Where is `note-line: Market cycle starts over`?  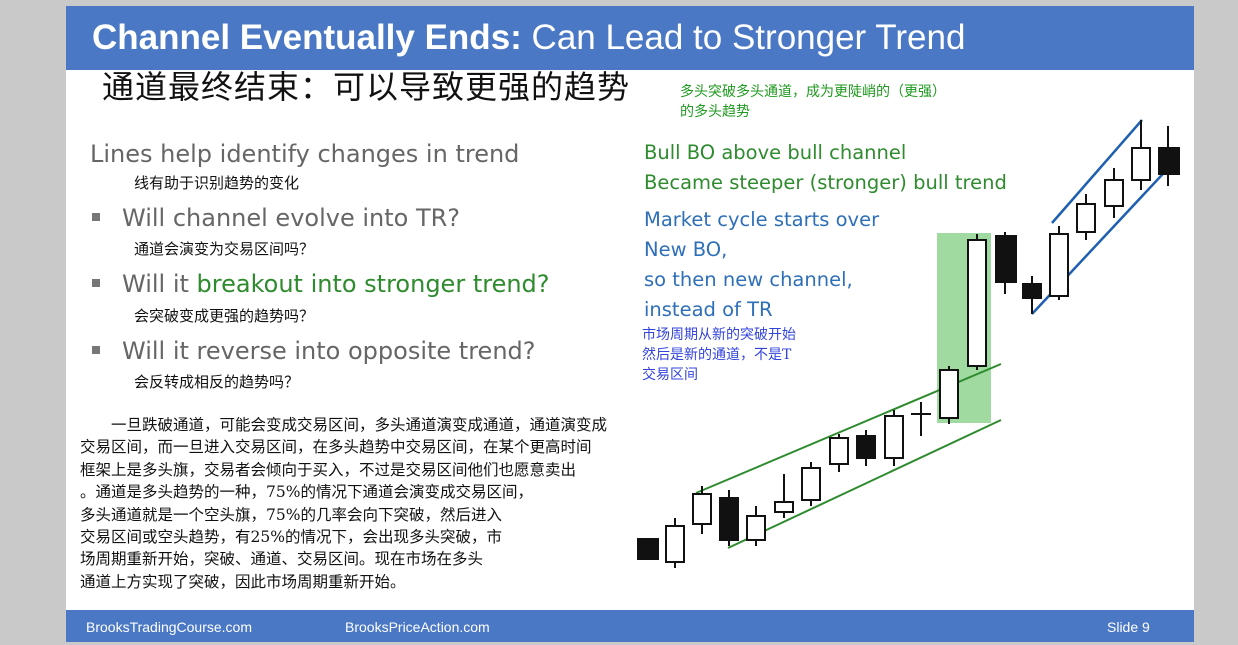 note-line: Market cycle starts over is located at coordinates (761, 220).